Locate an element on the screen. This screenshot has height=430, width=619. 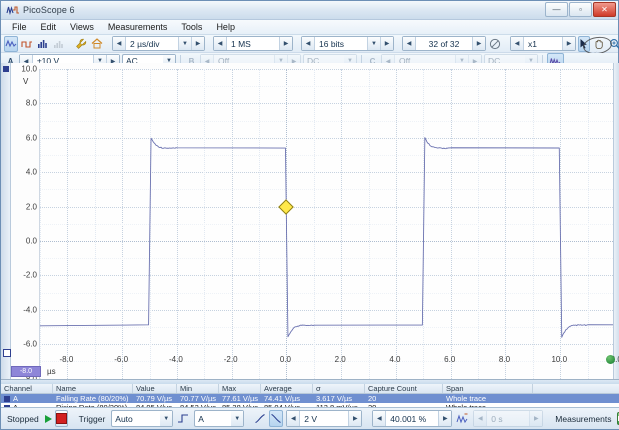
trigger-source-value: A is located at coordinates (201, 418).